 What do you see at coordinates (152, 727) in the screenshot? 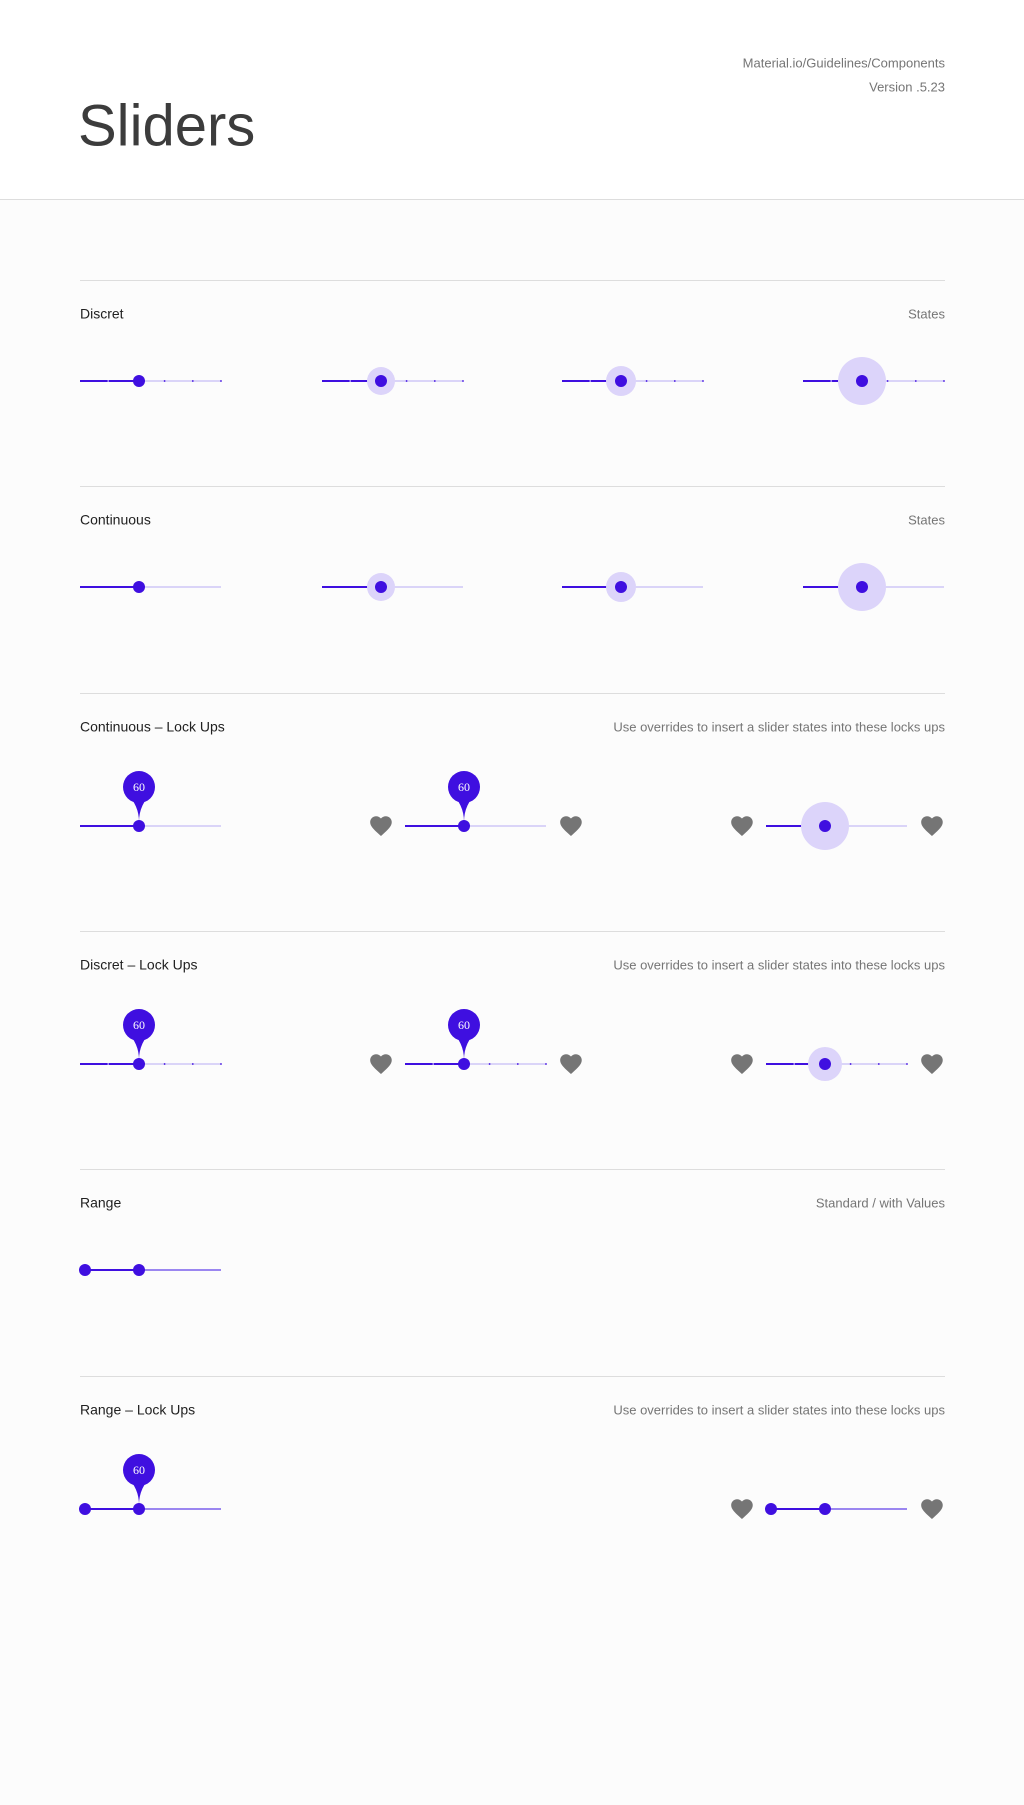
I see `section-title: Continuous – Lock Ups` at bounding box center [152, 727].